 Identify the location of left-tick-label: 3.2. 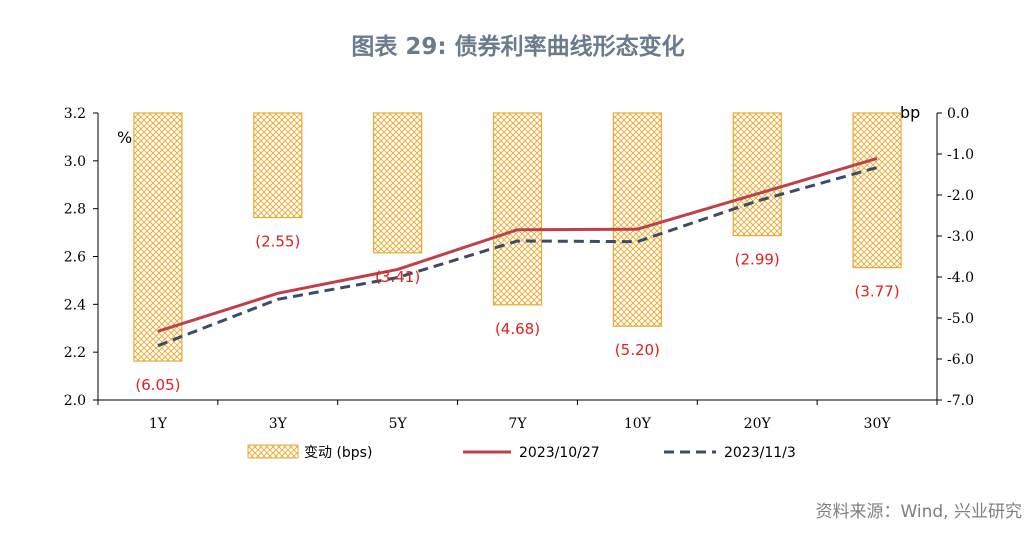
(75, 114).